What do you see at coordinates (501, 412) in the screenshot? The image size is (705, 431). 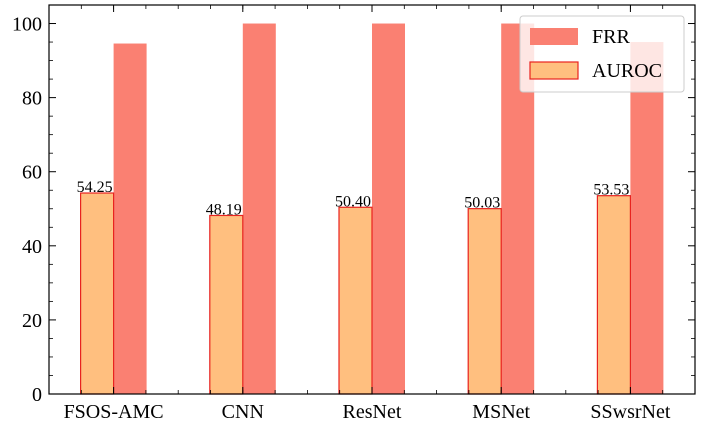 I see `x-tick-label: MSNet` at bounding box center [501, 412].